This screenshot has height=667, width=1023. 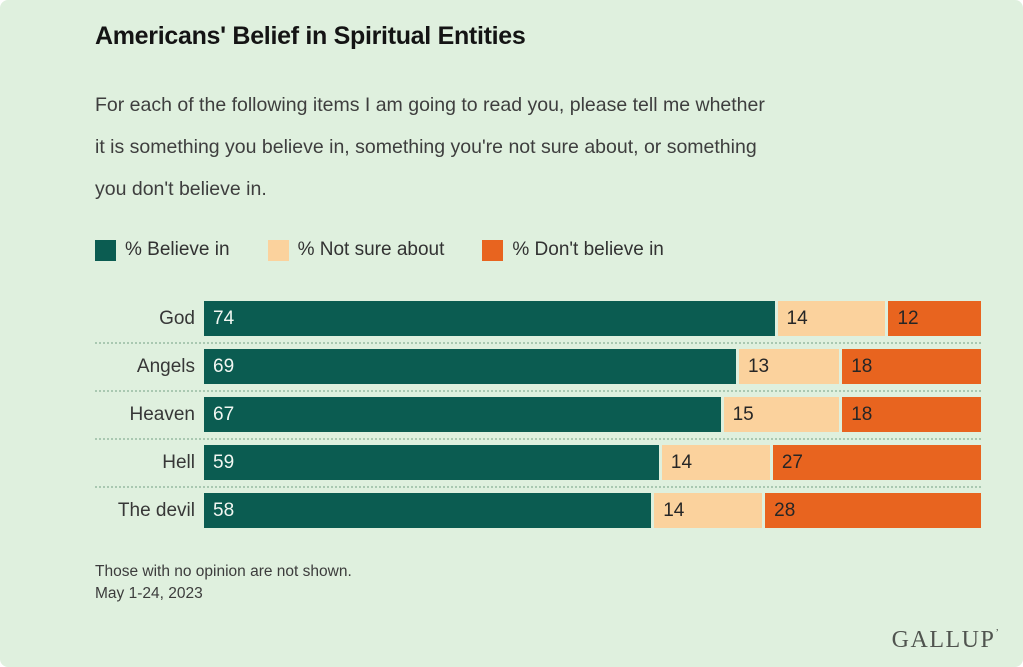 I want to click on bar-track: 67 15 18, so click(x=592, y=414).